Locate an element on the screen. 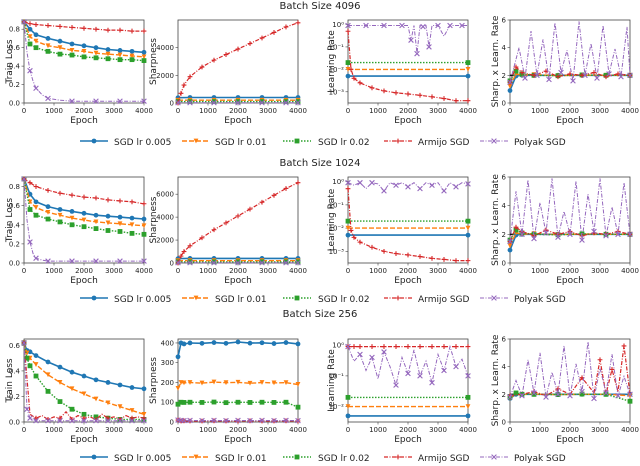  block-title-1: Batch Size 1024 is located at coordinates (319, 163).